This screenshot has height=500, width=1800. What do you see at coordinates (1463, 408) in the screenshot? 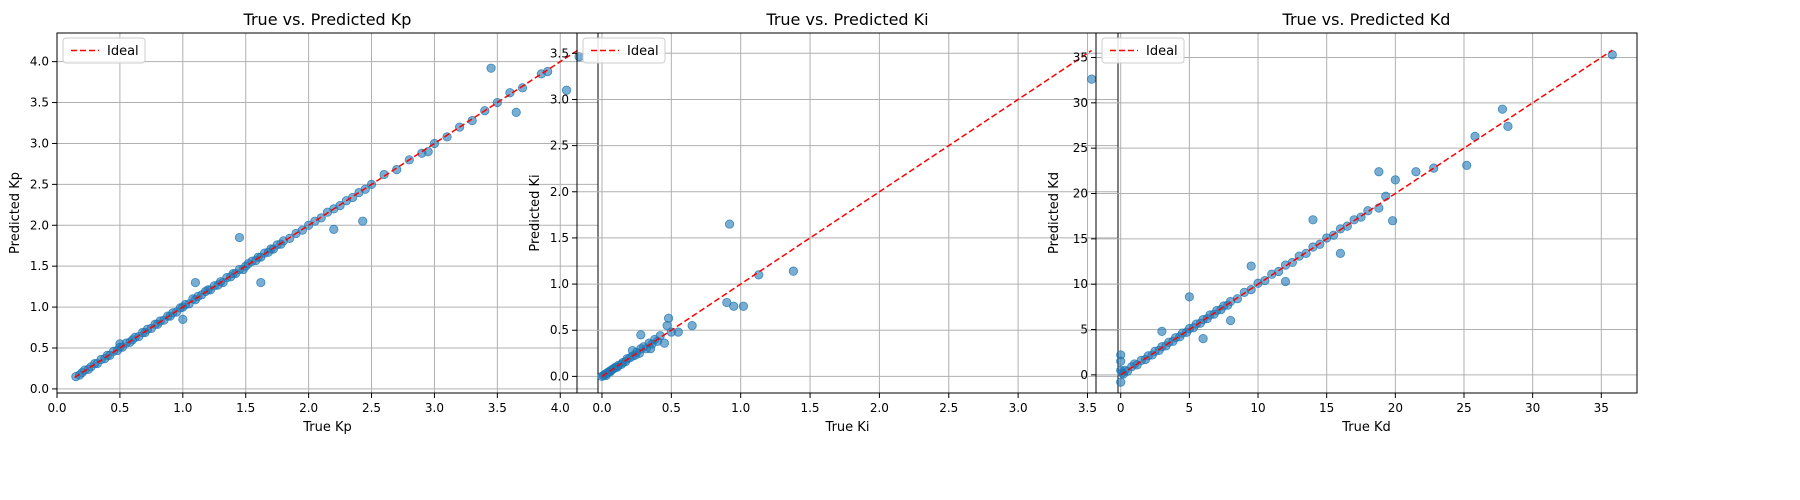
I see `x-tick-label: 25` at bounding box center [1463, 408].